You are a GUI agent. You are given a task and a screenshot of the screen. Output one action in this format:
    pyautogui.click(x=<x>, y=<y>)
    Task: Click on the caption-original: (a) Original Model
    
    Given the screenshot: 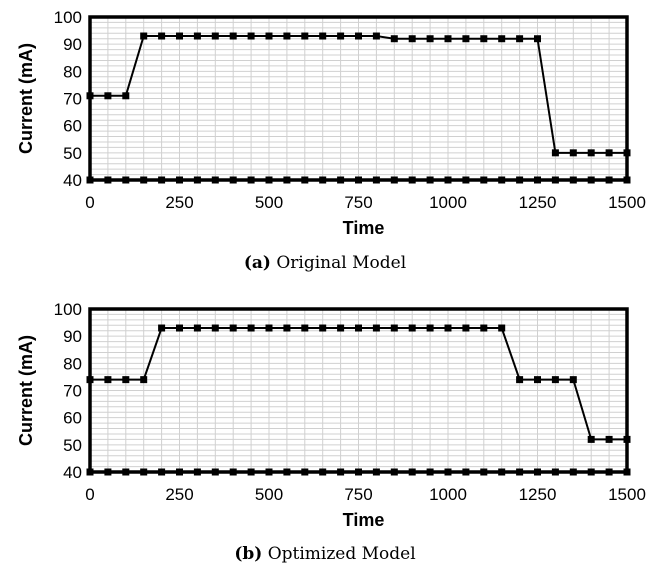 What is the action you would take?
    pyautogui.click(x=325, y=263)
    